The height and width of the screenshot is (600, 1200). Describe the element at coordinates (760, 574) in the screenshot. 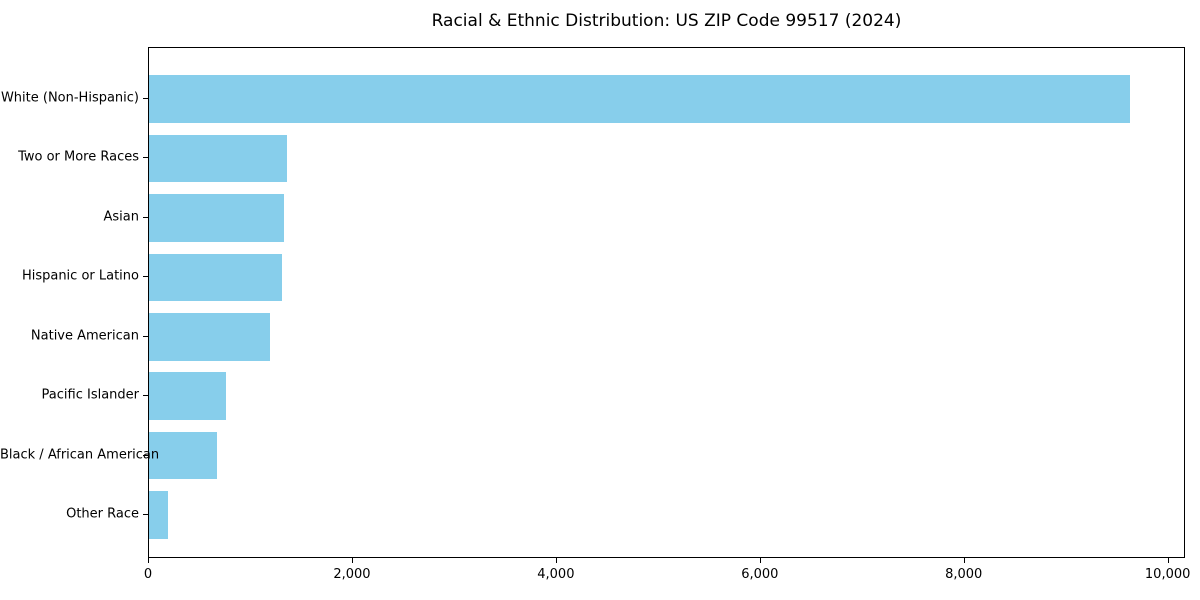

I see `x-tick-label: 6,000` at that location.